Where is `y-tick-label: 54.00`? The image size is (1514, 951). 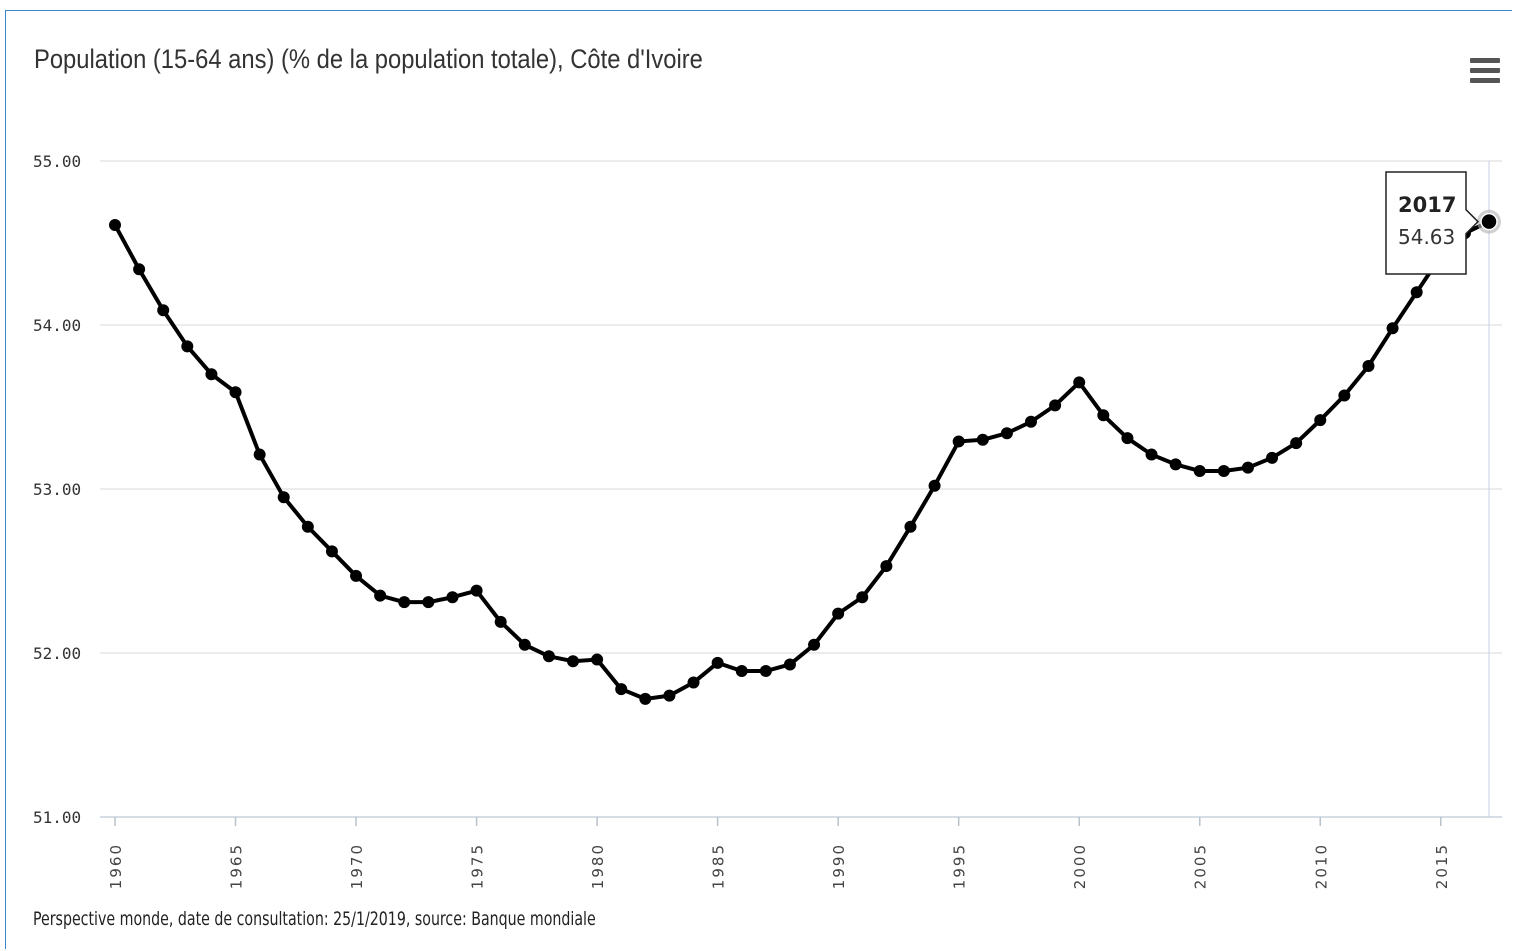 y-tick-label: 54.00 is located at coordinates (57, 325).